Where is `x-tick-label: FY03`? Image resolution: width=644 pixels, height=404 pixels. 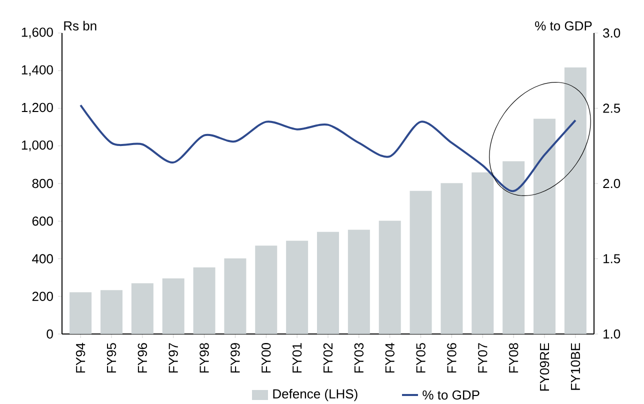
x-tick-label: FY03 is located at coordinates (359, 358).